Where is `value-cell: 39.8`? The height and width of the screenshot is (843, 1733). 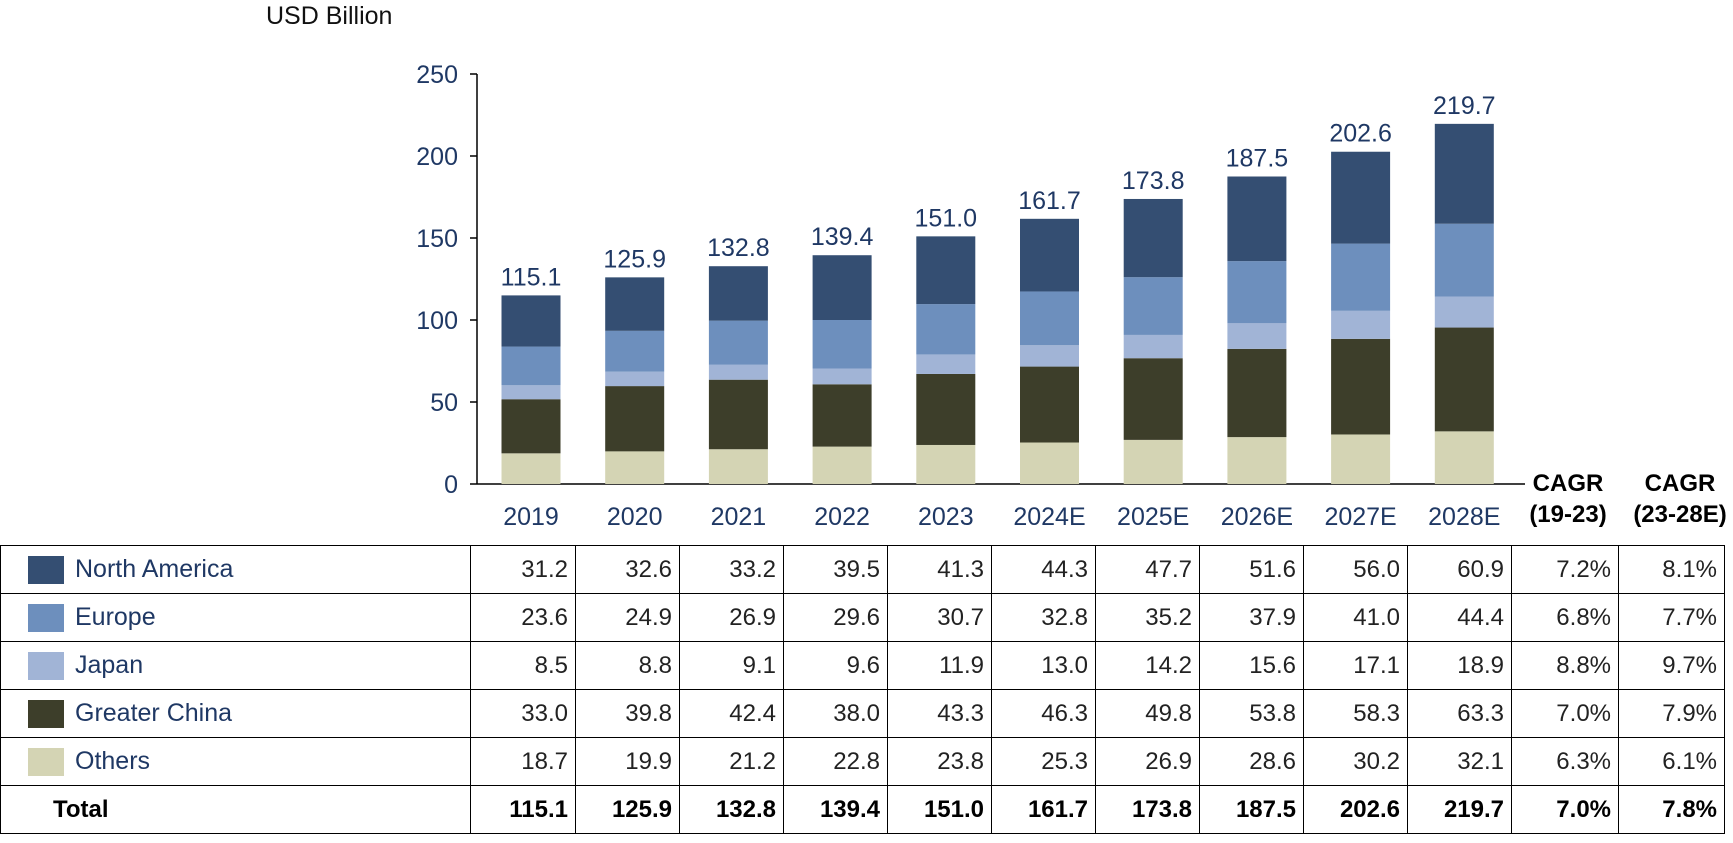 value-cell: 39.8 is located at coordinates (627, 713).